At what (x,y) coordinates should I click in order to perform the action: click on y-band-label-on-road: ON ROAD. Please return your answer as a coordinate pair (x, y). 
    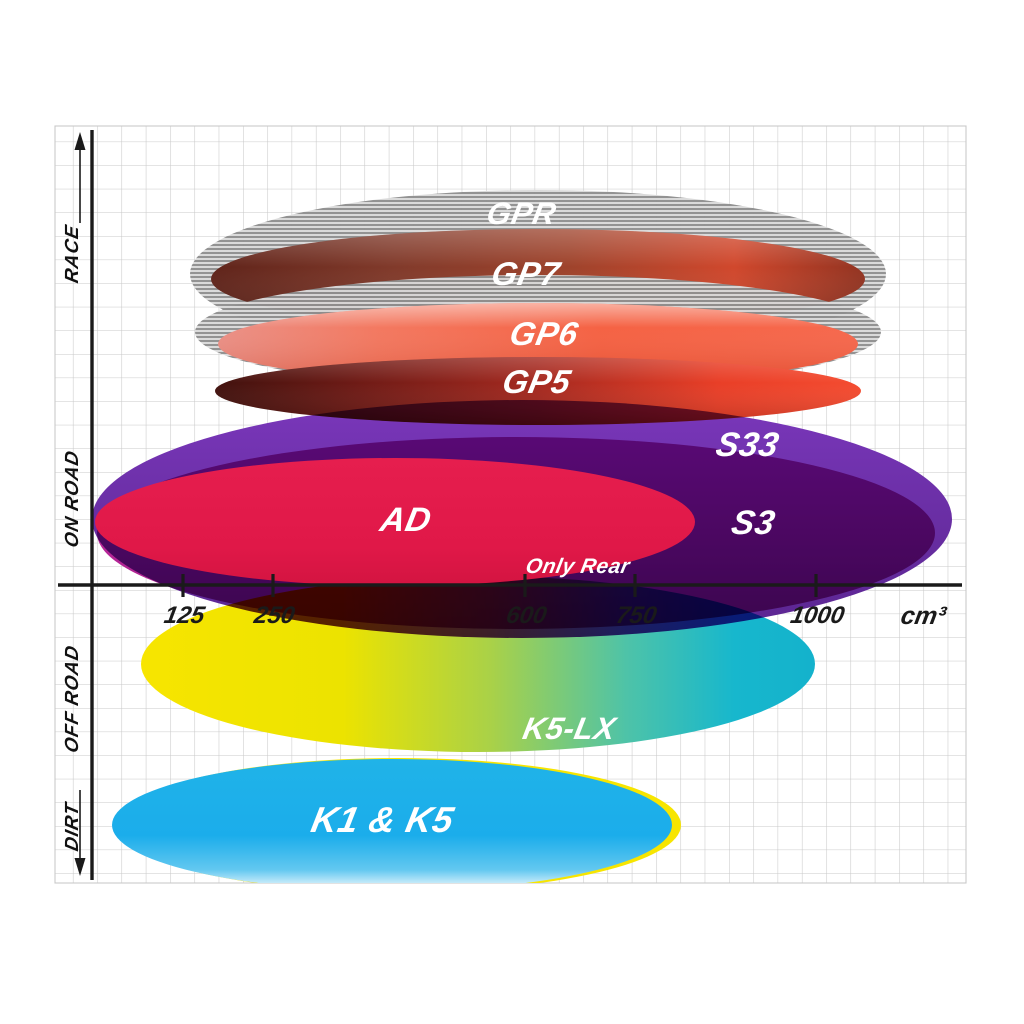
    Looking at the image, I should click on (72, 498).